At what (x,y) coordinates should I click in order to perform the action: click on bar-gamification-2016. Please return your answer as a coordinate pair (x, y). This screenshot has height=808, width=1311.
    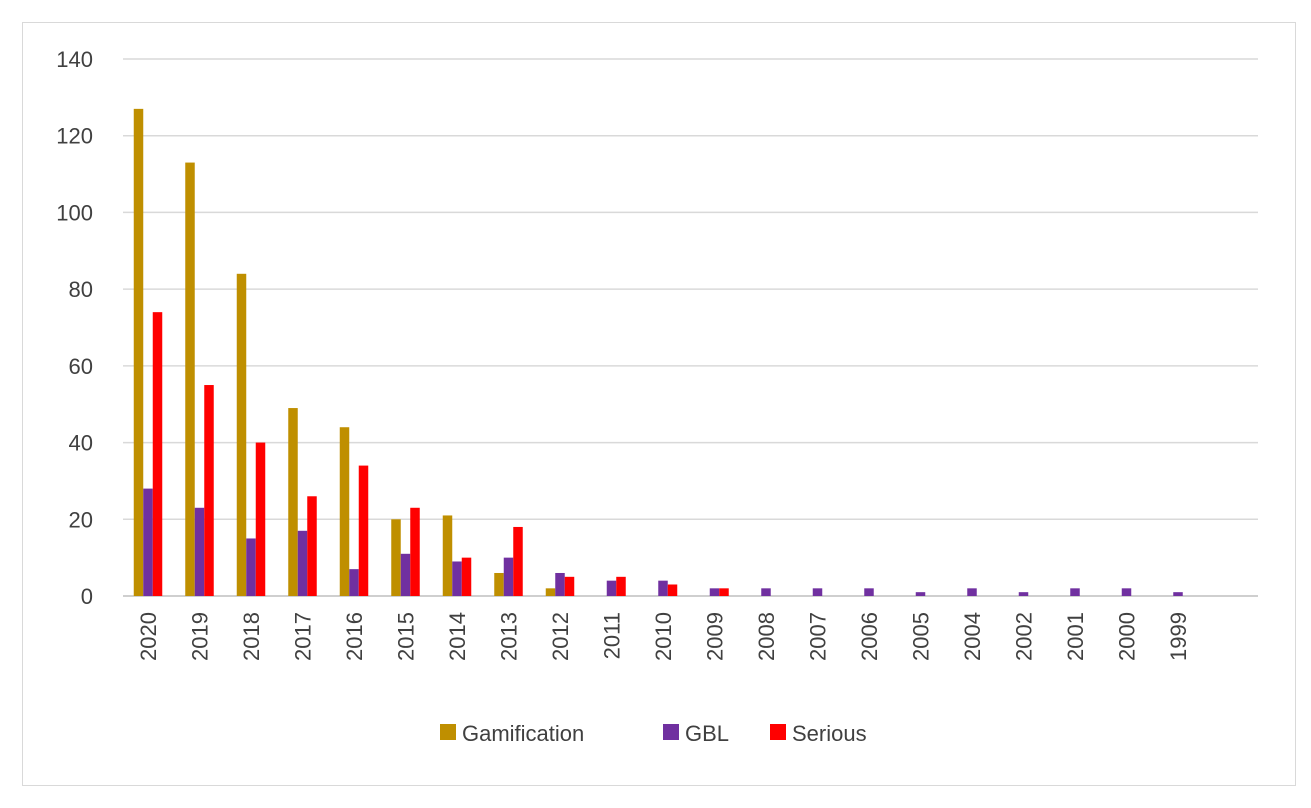
    Looking at the image, I should click on (344, 511).